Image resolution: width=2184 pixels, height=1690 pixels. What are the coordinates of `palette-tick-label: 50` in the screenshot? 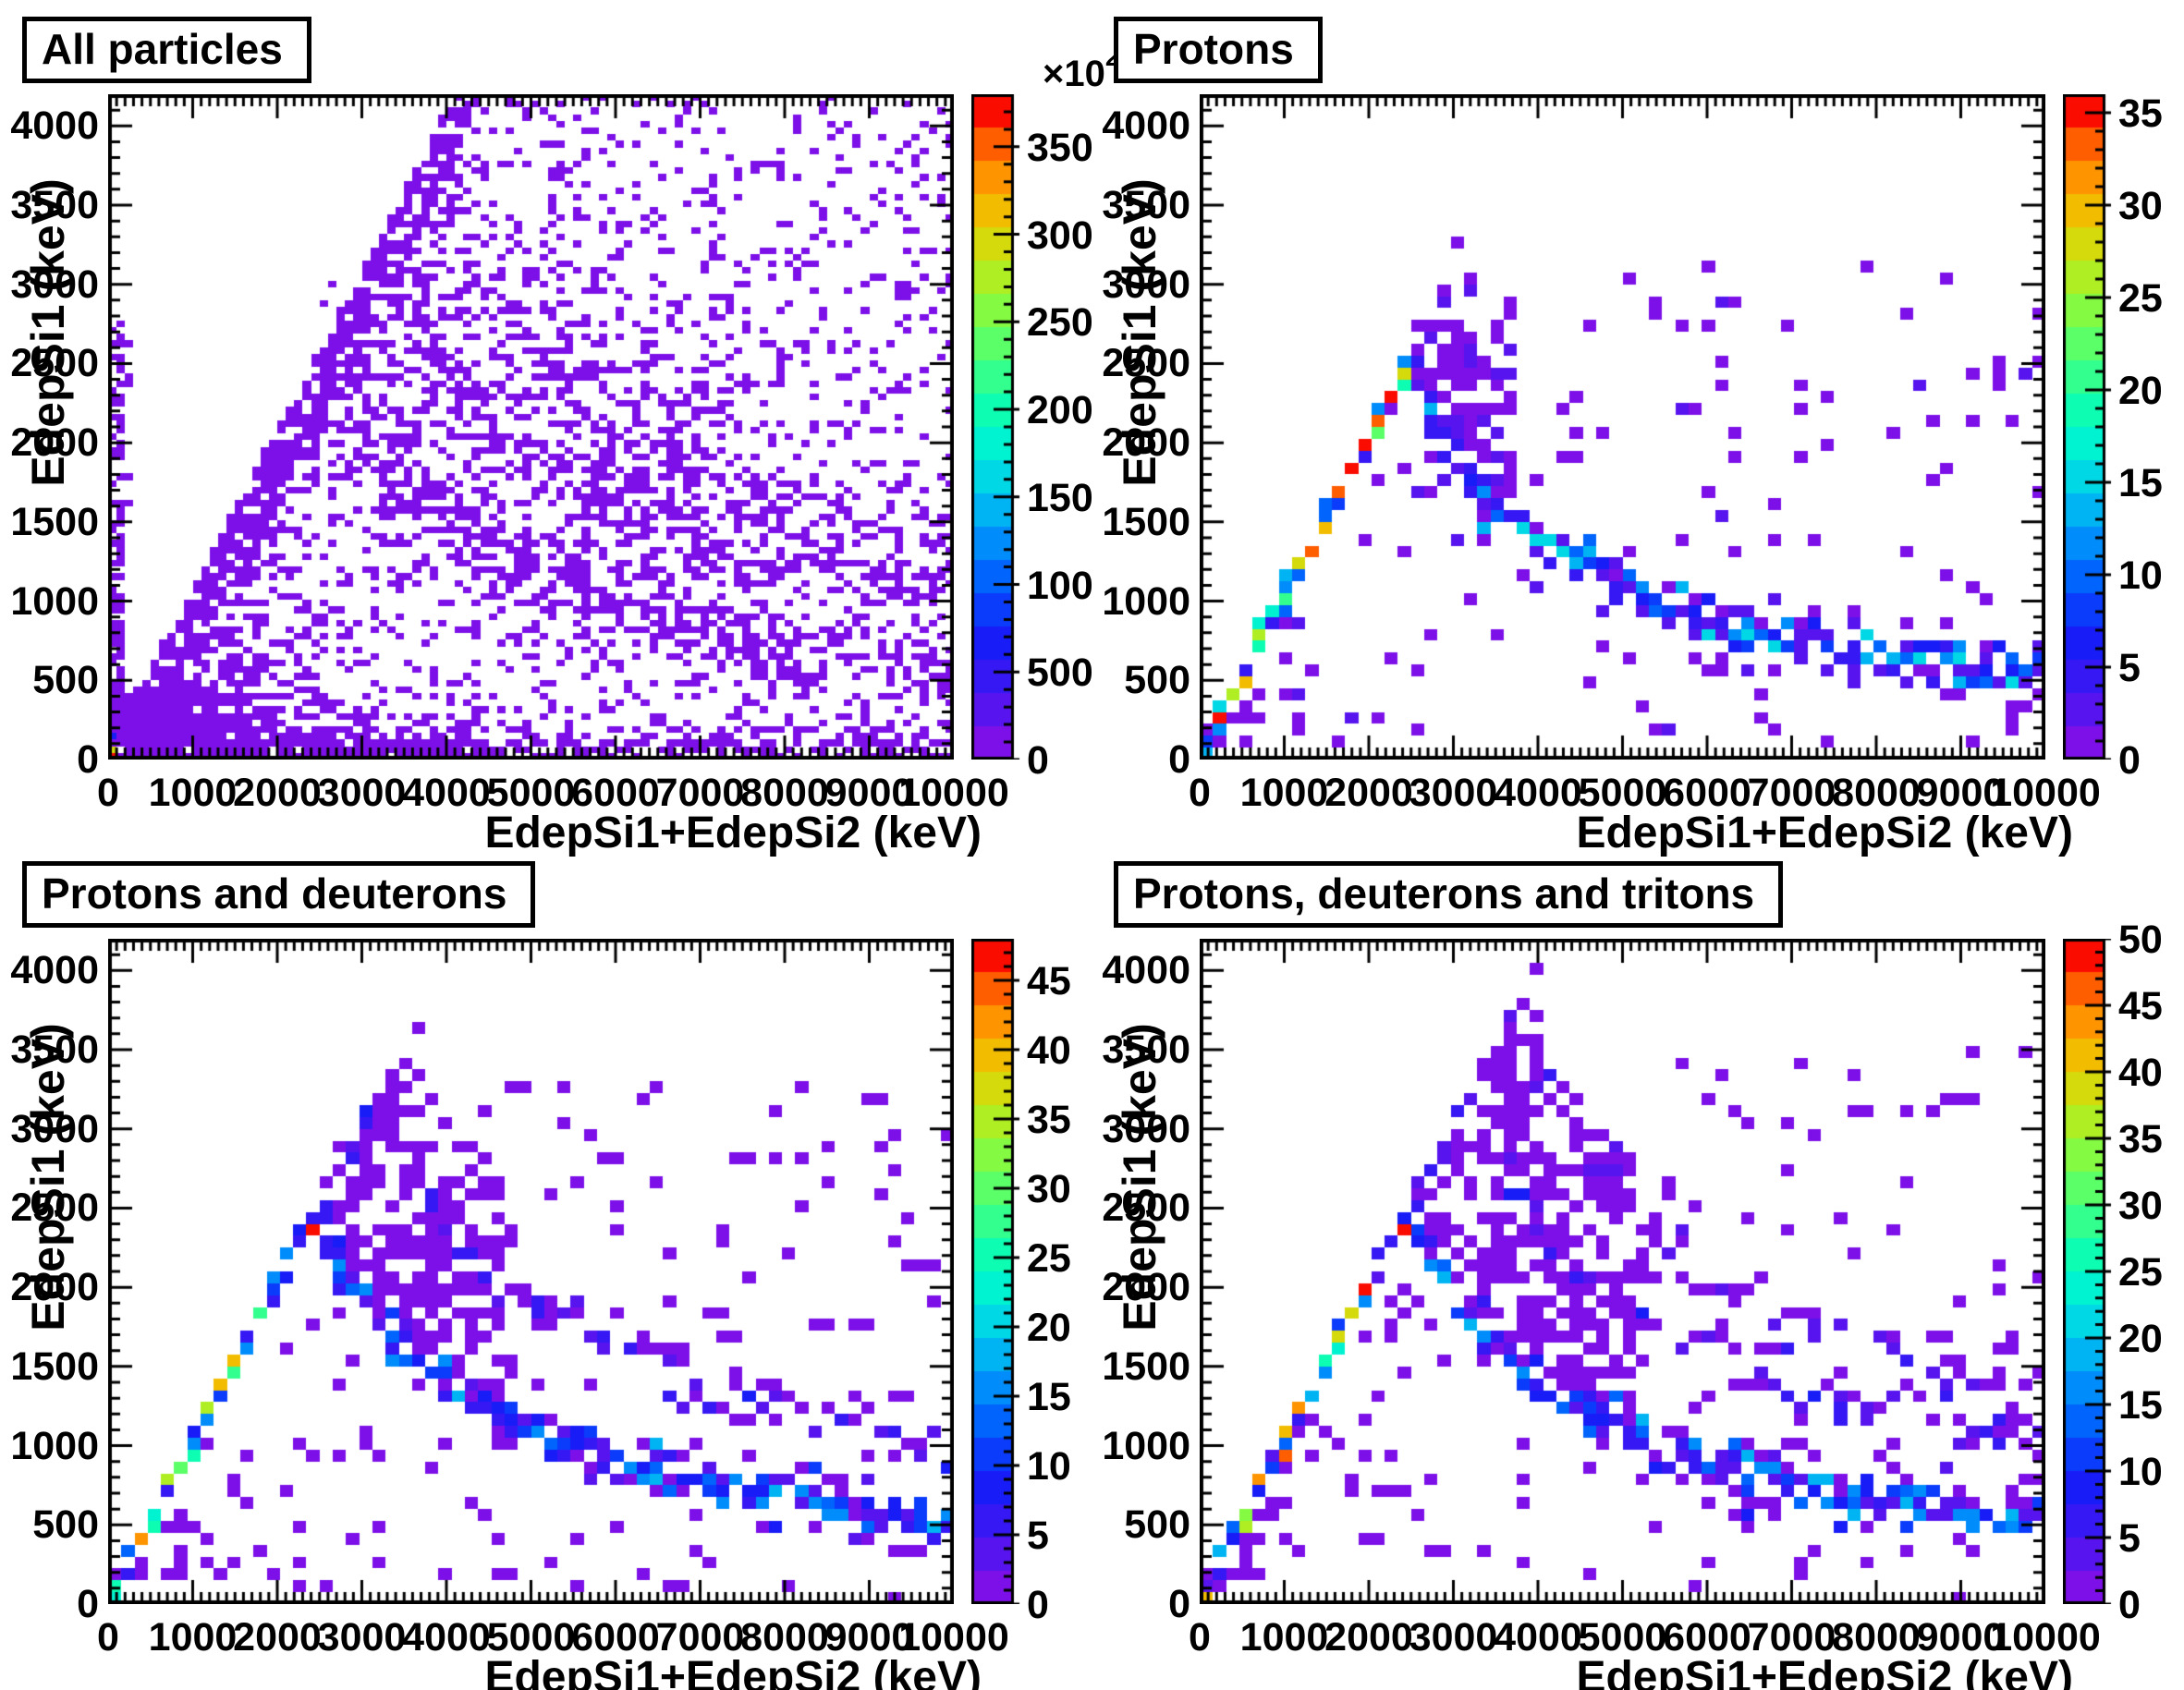 It's located at (2140, 940).